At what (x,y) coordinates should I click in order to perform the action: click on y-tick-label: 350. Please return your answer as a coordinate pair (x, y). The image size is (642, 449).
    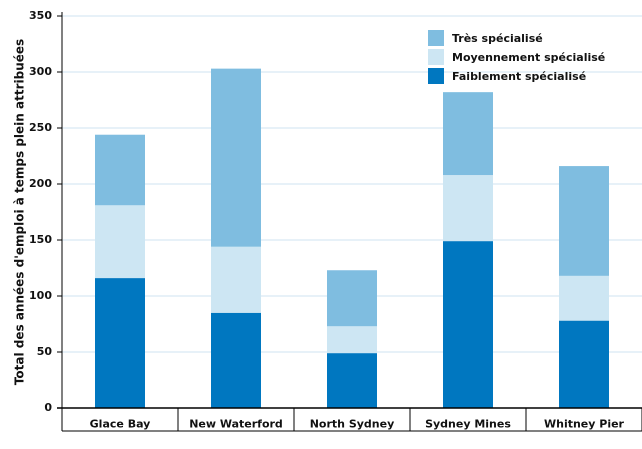
    Looking at the image, I should click on (40, 15).